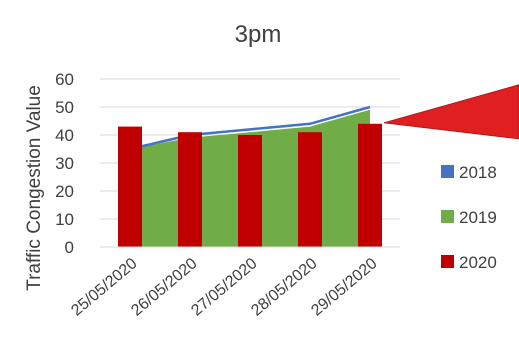 Image resolution: width=519 pixels, height=357 pixels. What do you see at coordinates (104, 287) in the screenshot?
I see `x-tick-label: 25/05/2020` at bounding box center [104, 287].